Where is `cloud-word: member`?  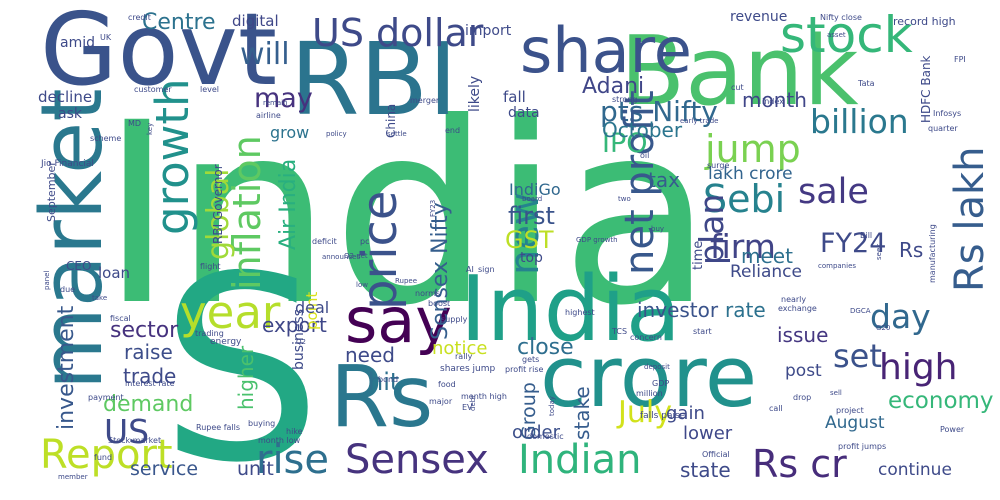 cloud-word: member is located at coordinates (73, 477).